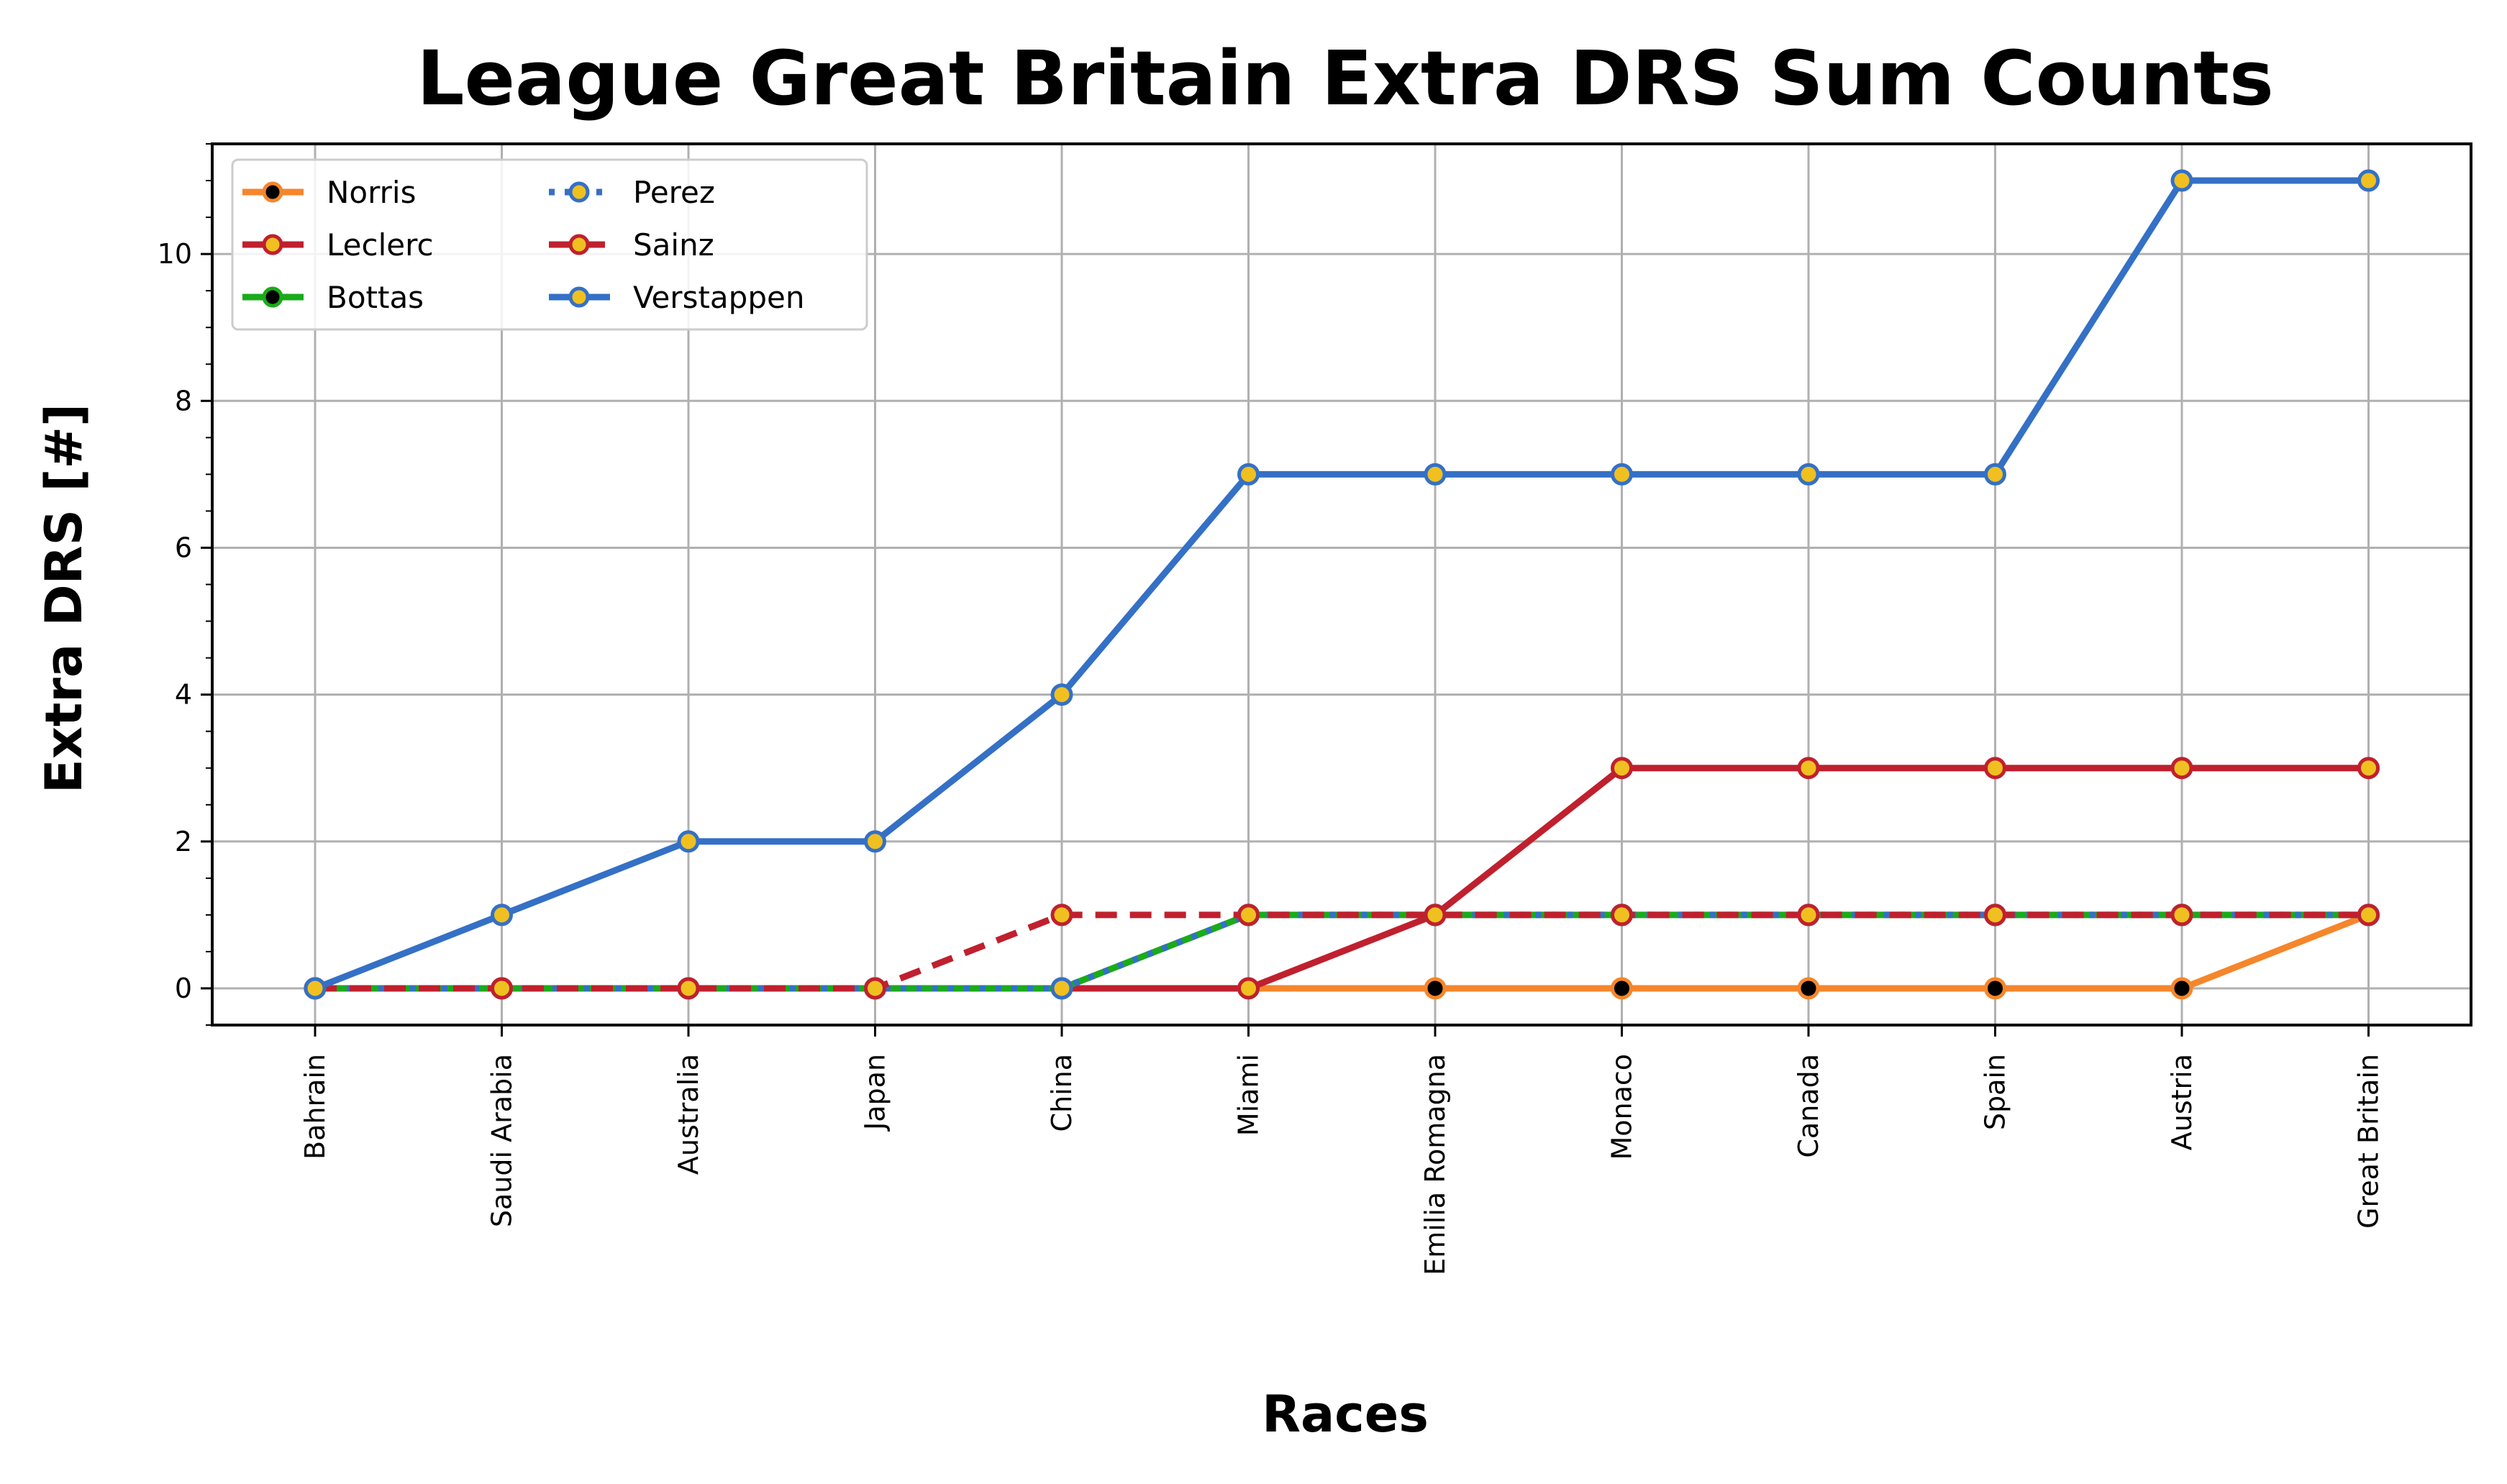 This screenshot has height=1484, width=2507. Describe the element at coordinates (64, 598) in the screenshot. I see `y-axis-label: Extra DRS [#]` at that location.